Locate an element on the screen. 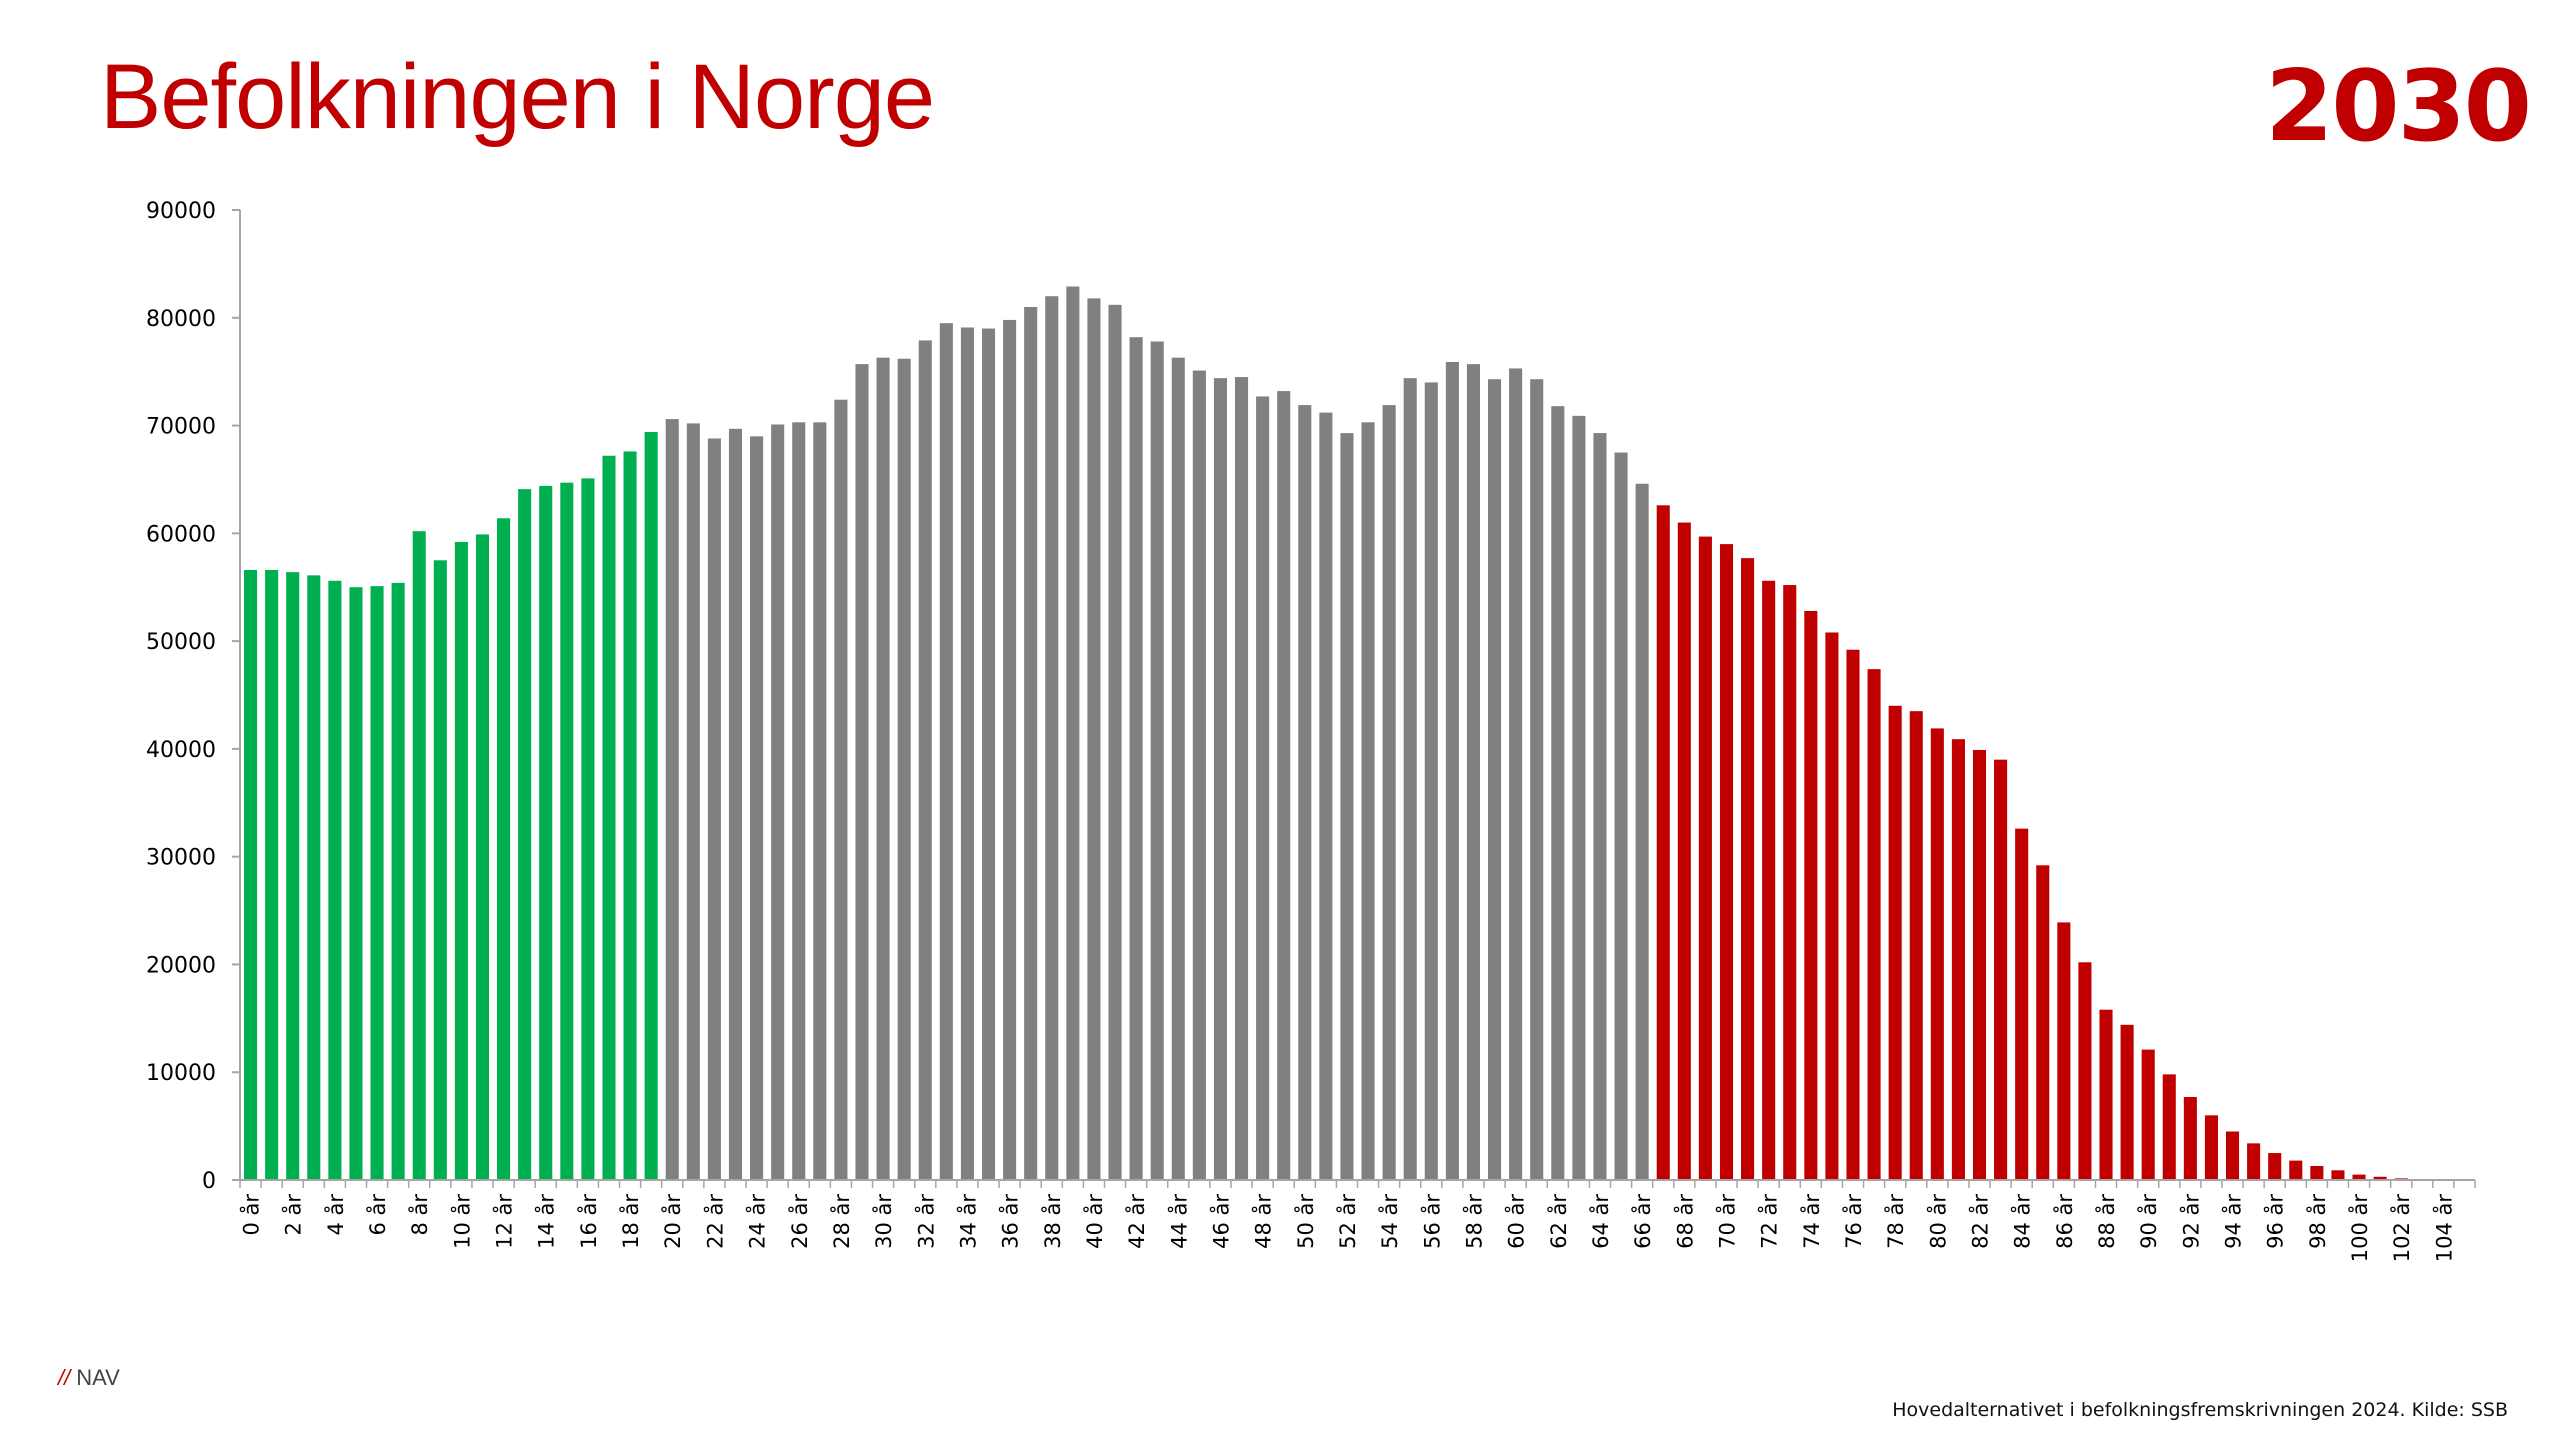  logo-slashes: // is located at coordinates (64, 1377).